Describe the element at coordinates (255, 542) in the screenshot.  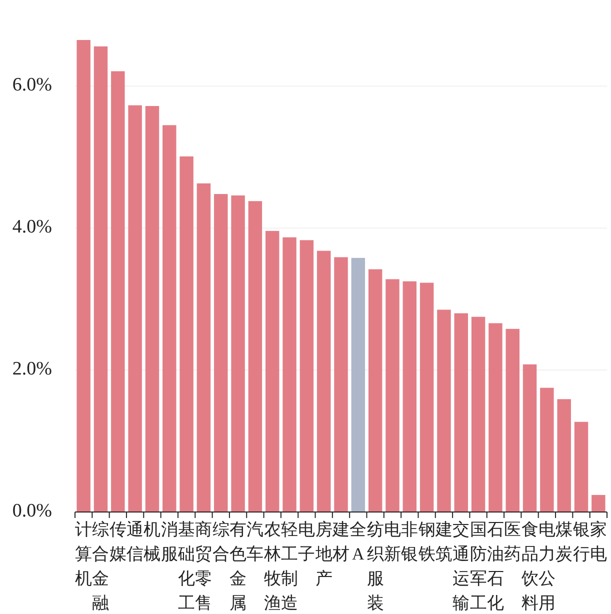
I see `x-tick-label: 汽车` at that location.